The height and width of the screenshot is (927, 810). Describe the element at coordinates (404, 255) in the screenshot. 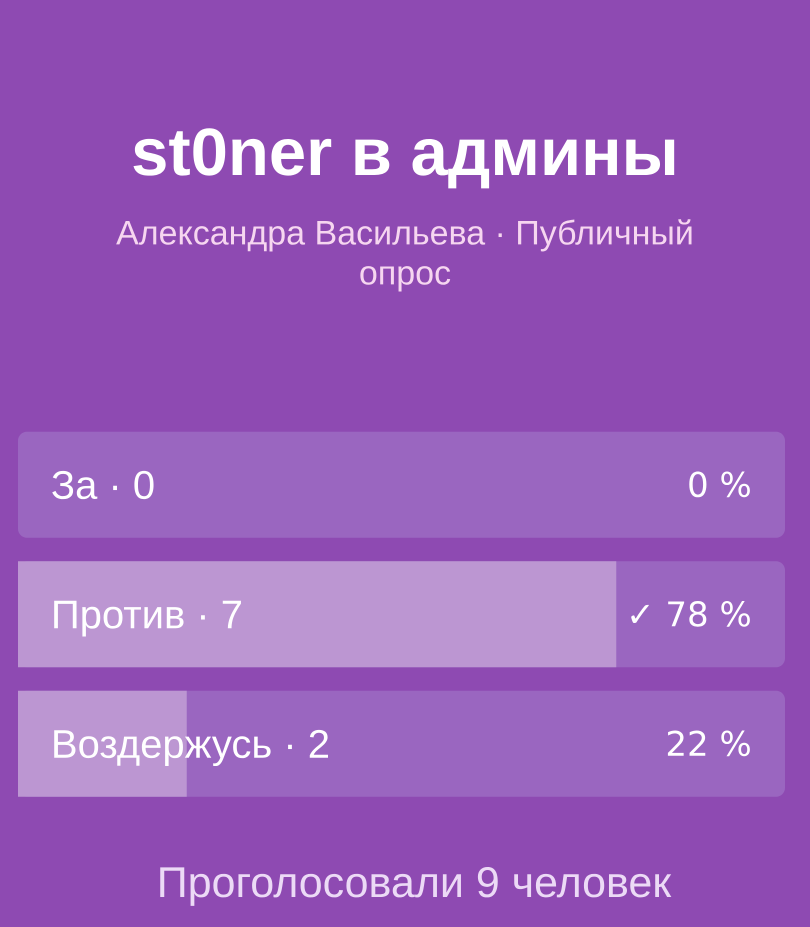

I see `chart-subtitle: Александра Васильева · Публичный опрос` at that location.